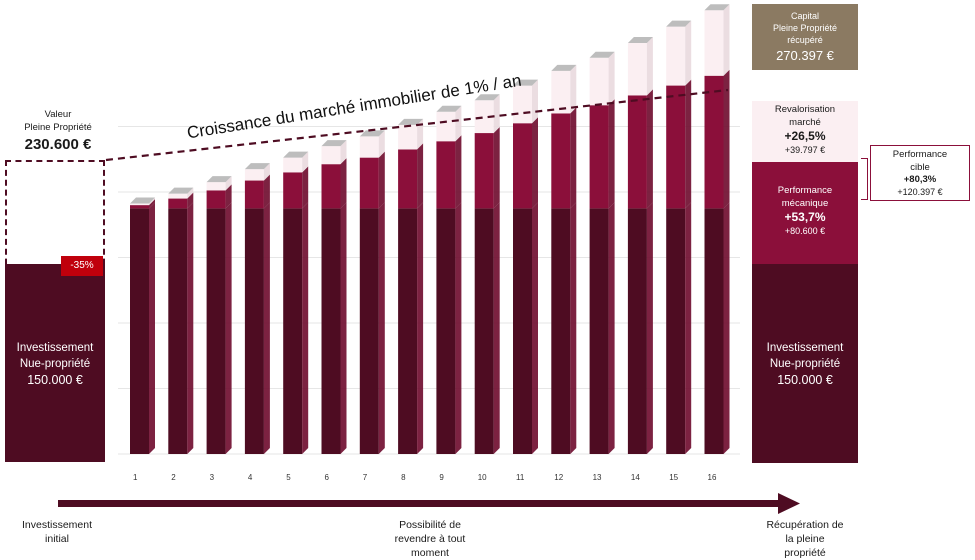 The image size is (975, 560). Describe the element at coordinates (430, 553) in the screenshot. I see `mid-line3: moment` at that location.